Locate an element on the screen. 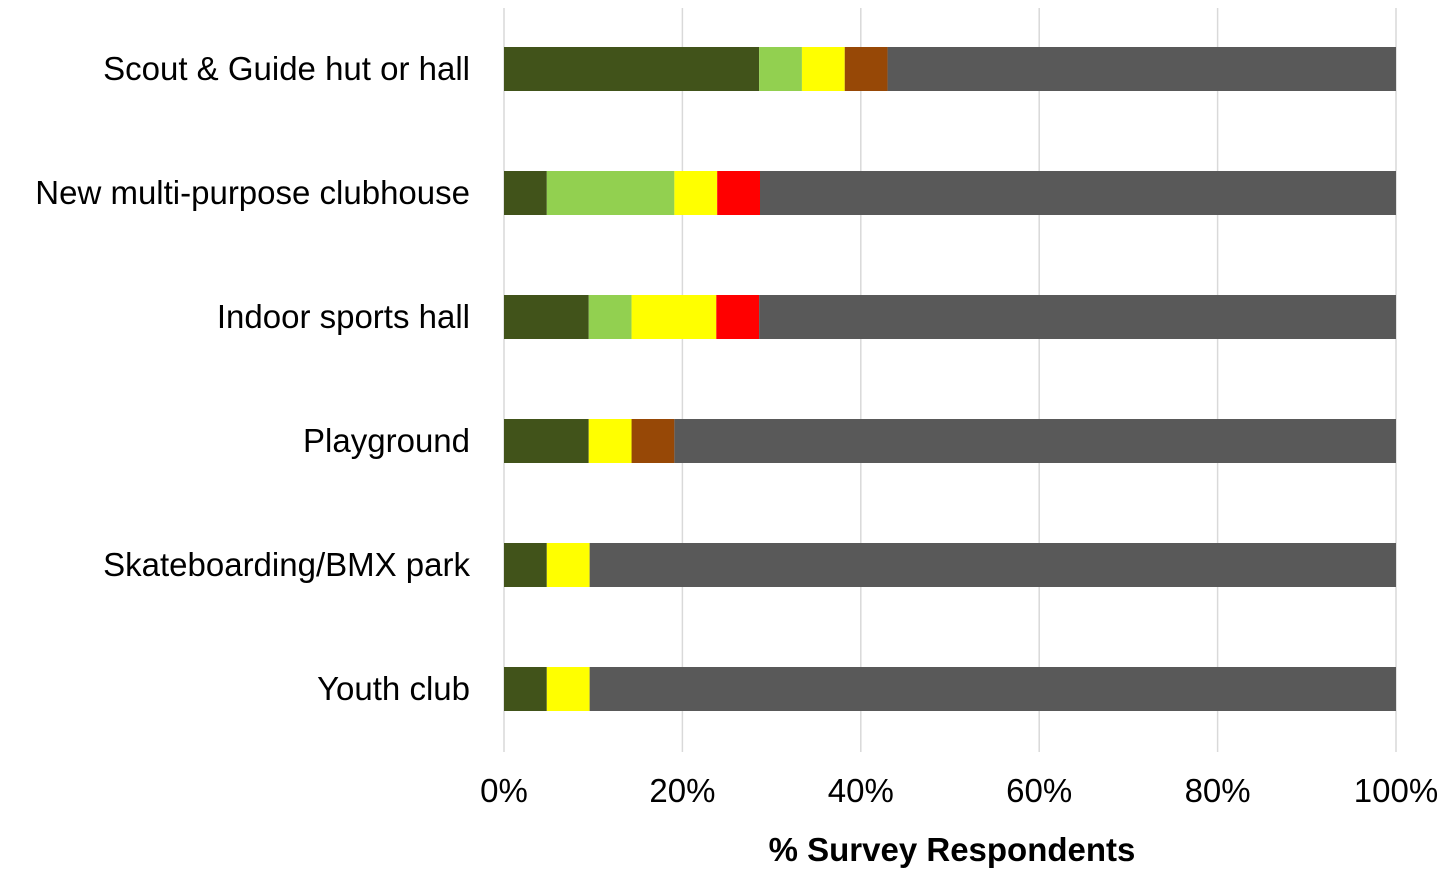 Image resolution: width=1454 pixels, height=872 pixels. x-axis-title: % Survey Respondents is located at coordinates (952, 849).